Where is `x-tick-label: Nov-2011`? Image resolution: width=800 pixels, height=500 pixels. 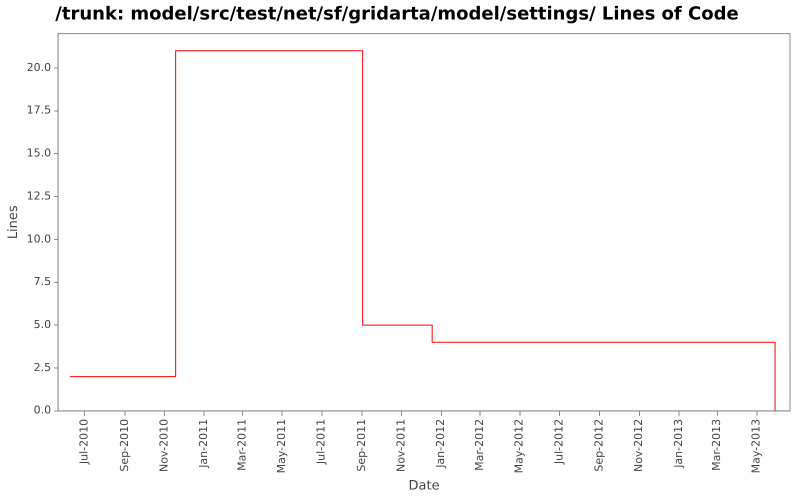 x-tick-label: Nov-2011 is located at coordinates (401, 445).